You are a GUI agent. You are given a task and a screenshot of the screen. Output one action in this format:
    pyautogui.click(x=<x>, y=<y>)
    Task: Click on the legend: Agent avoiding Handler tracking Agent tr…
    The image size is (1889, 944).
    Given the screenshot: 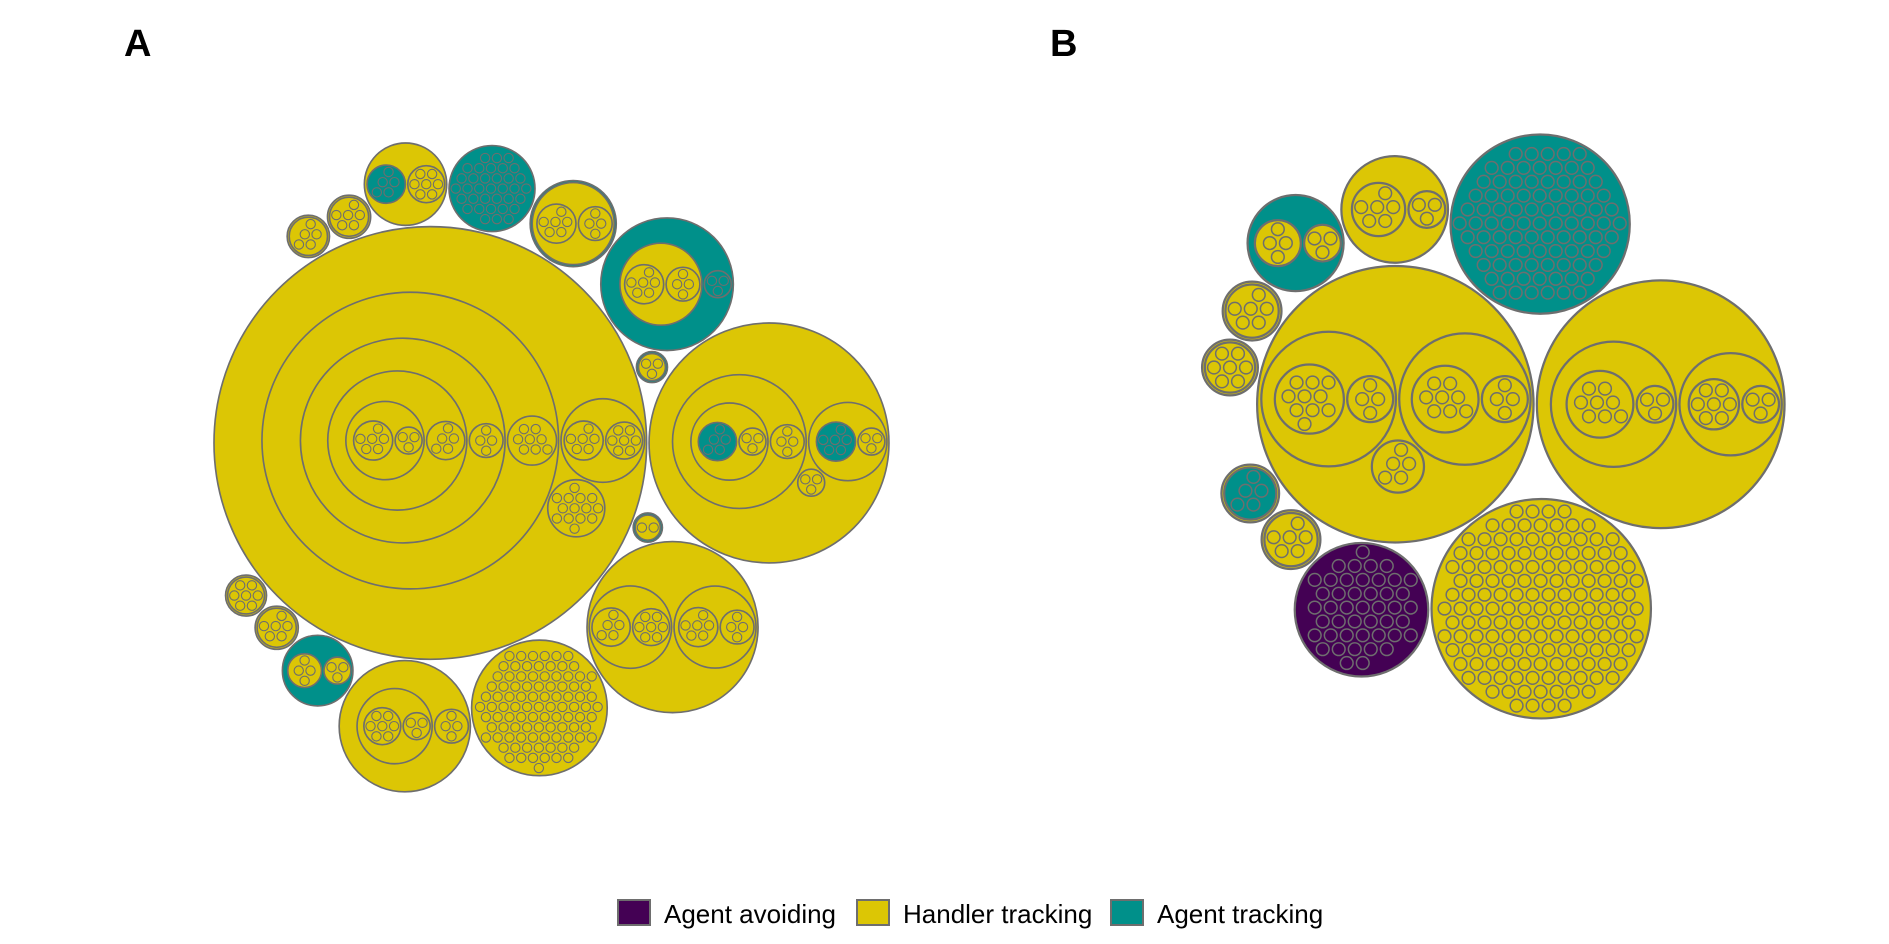 What is the action you would take?
    pyautogui.click(x=970, y=914)
    